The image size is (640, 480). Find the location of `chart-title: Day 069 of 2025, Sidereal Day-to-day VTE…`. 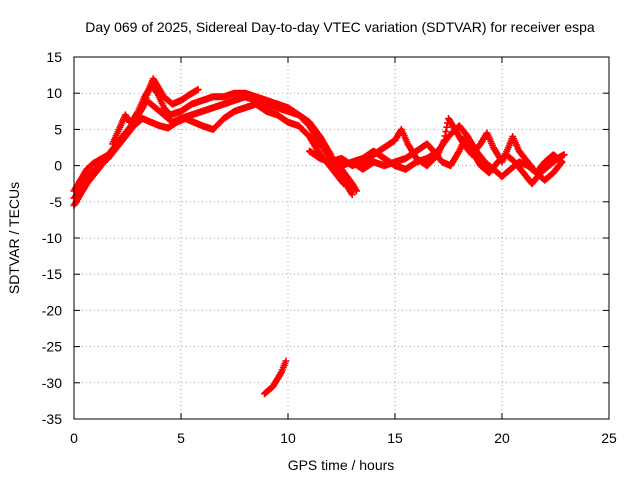

chart-title: Day 069 of 2025, Sidereal Day-to-day VTE… is located at coordinates (340, 27).